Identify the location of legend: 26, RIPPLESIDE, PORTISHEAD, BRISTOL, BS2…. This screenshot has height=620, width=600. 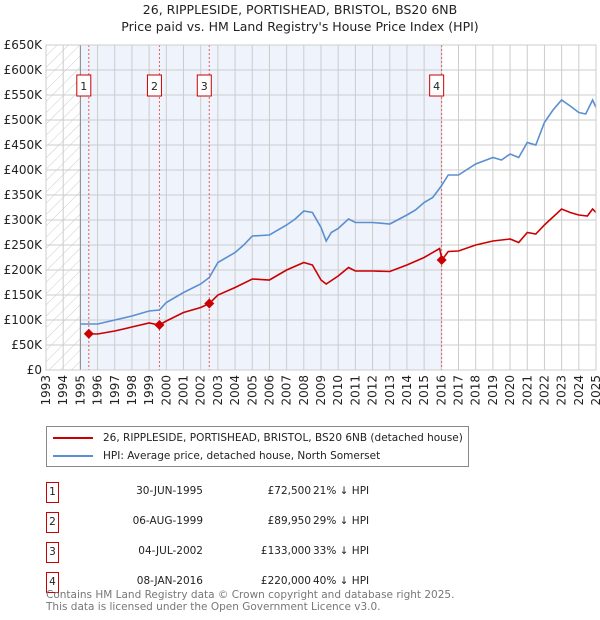
(257, 446).